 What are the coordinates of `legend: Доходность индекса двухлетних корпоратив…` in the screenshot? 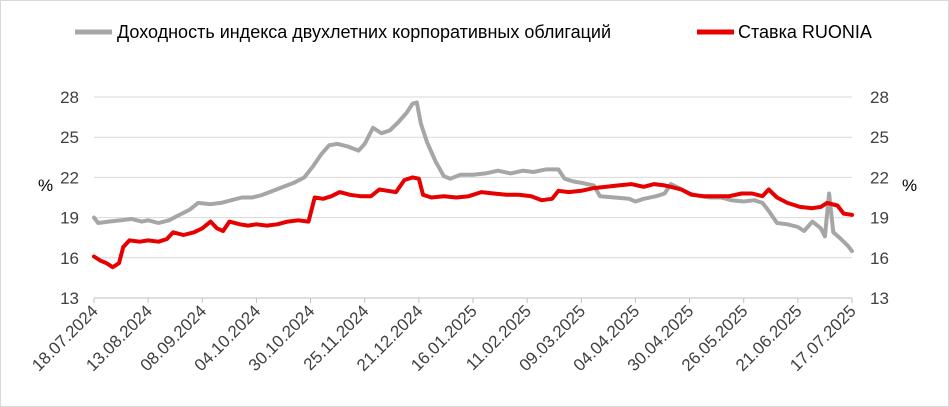 It's located at (473, 32).